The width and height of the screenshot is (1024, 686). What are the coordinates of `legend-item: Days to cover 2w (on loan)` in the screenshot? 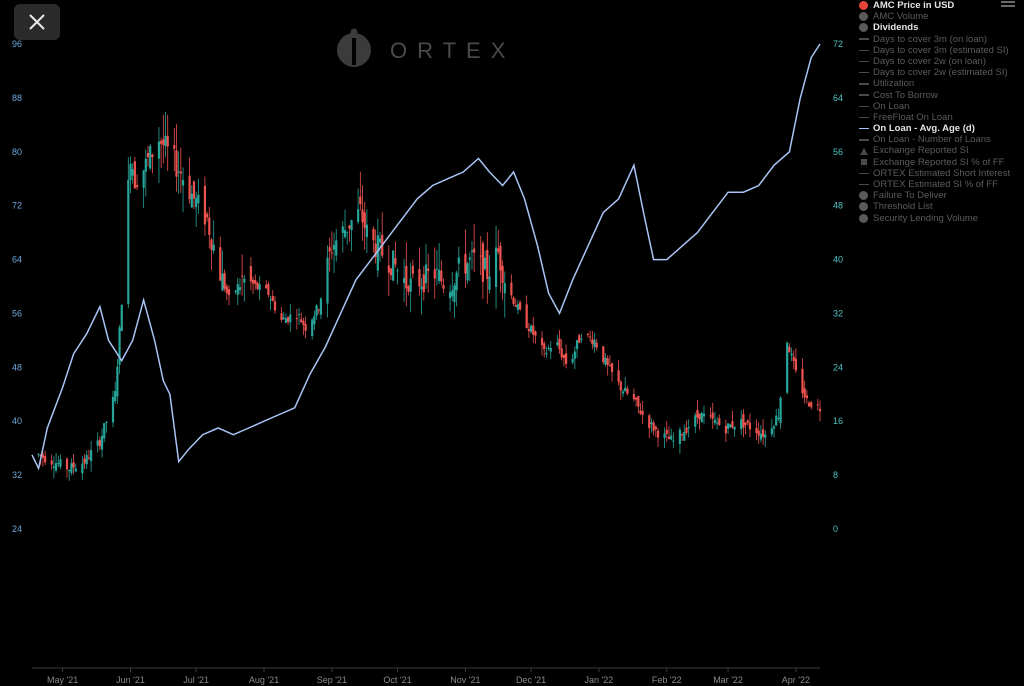 It's located at (941, 61).